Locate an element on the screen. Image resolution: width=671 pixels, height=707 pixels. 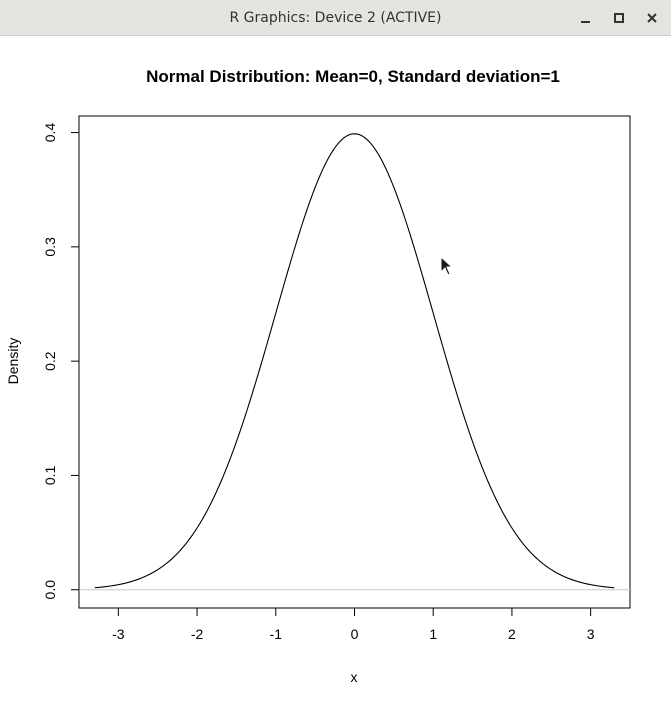
x-axis: -3 -2 -1 0 1 2 3 is located at coordinates (353, 624).